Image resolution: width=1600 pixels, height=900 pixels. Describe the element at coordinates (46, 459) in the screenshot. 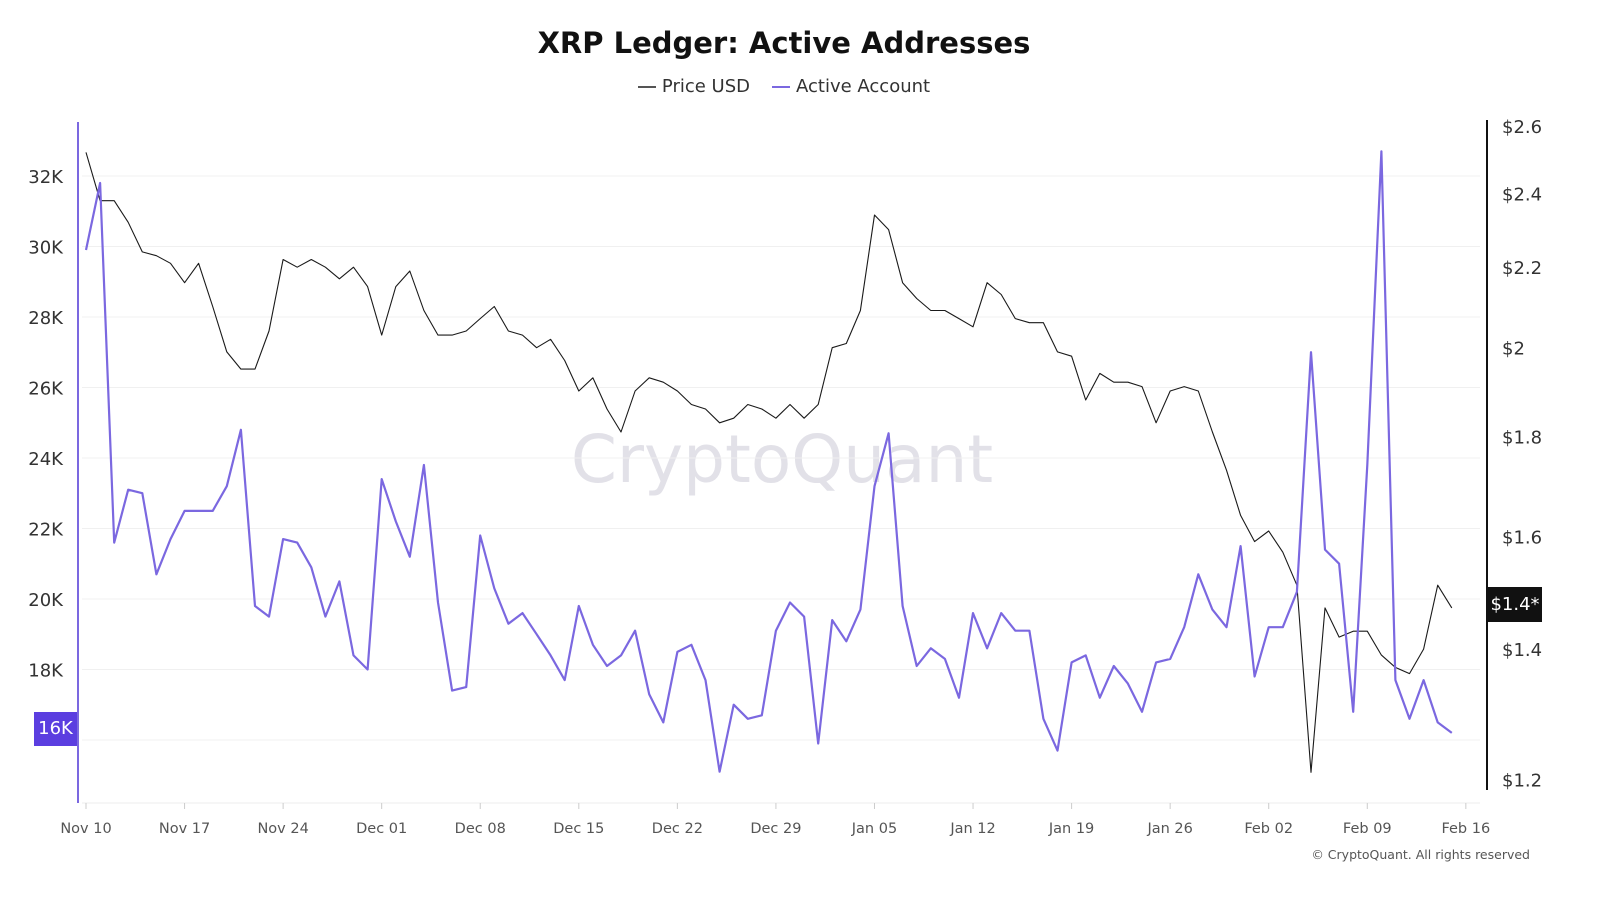

I see `left-axis-tick-label: 24K` at that location.